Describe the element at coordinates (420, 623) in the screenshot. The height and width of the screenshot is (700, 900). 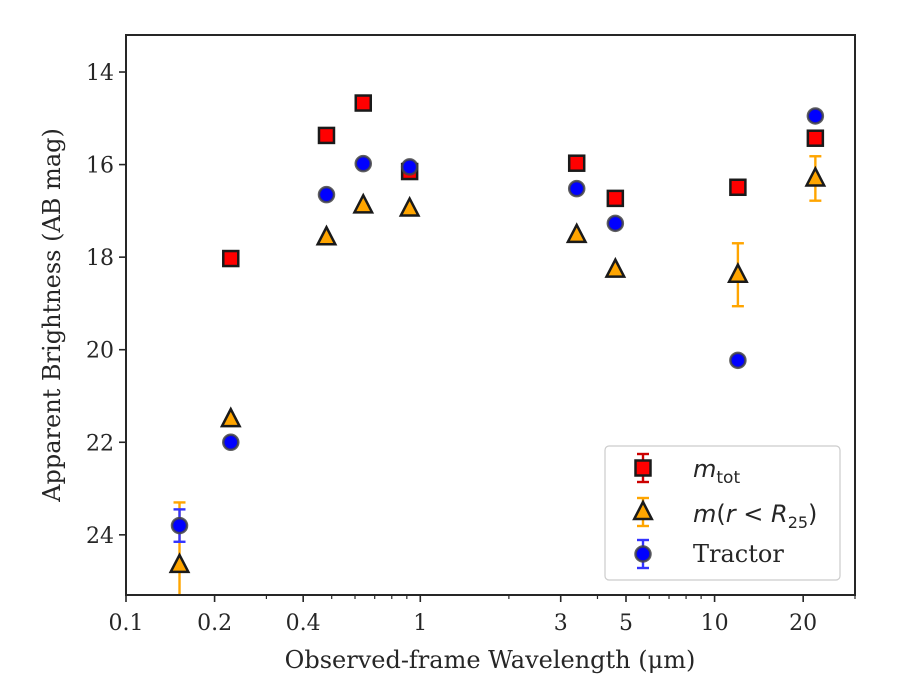
I see `x-tick-label: 1` at that location.